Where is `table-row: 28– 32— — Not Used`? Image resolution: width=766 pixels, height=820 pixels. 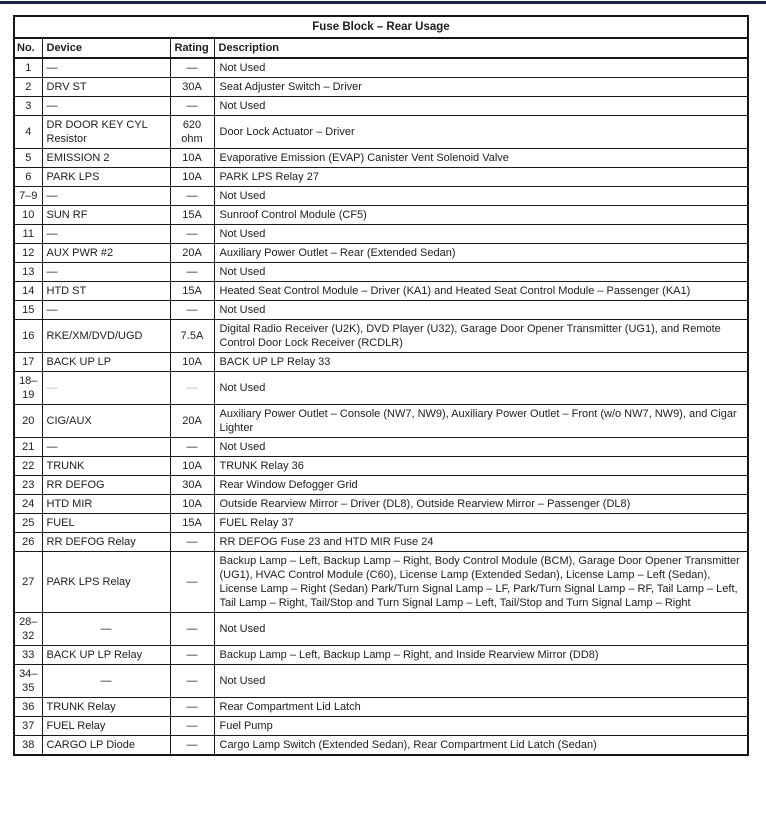 table-row: 28– 32— — Not Used is located at coordinates (381, 629).